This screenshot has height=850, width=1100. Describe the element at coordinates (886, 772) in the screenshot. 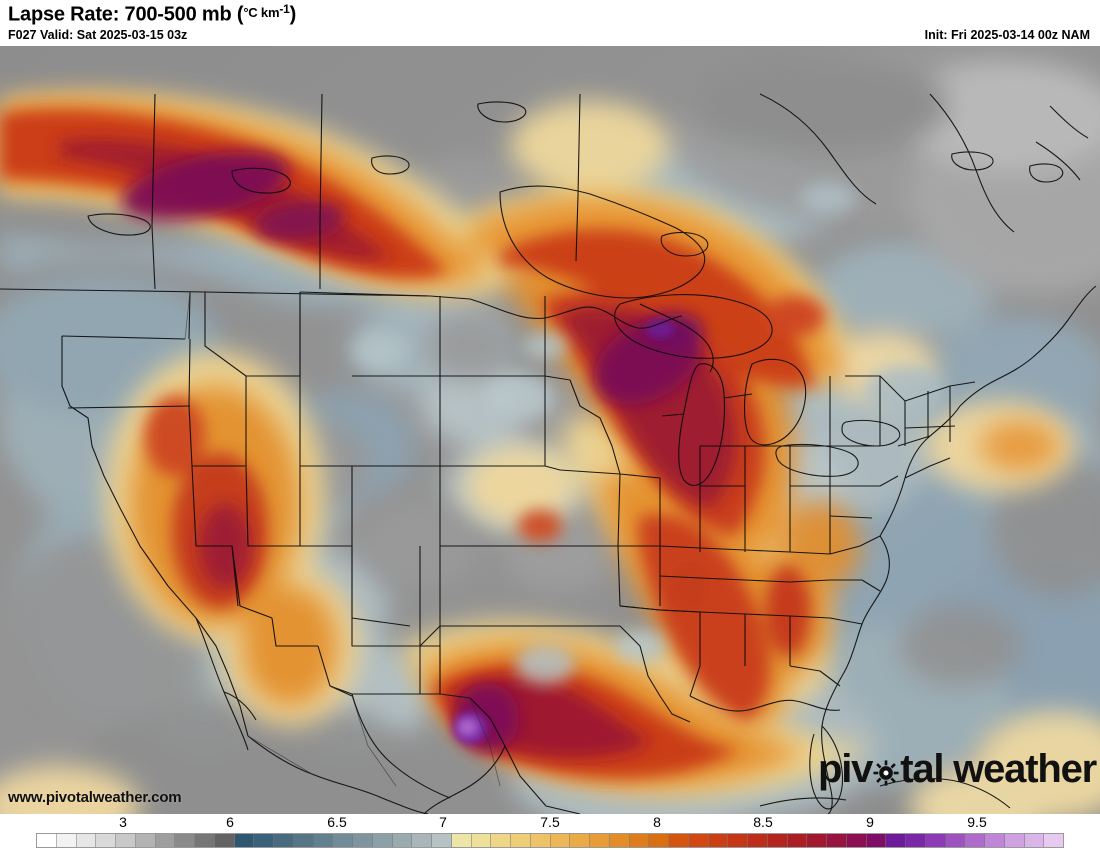

I see `gear-sun-icon` at that location.